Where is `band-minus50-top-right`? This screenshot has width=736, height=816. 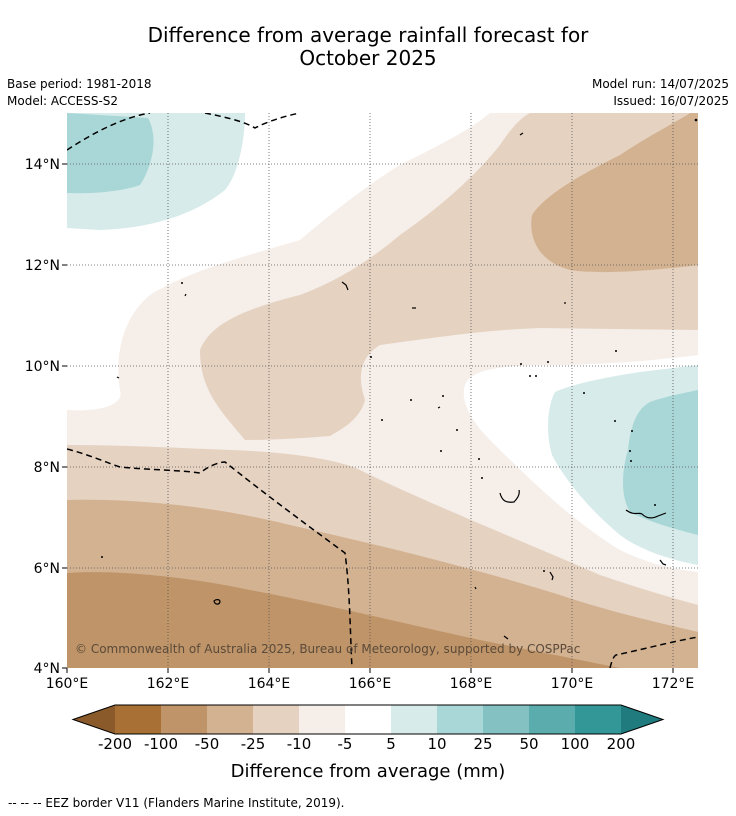
band-minus50-top-right is located at coordinates (614, 193).